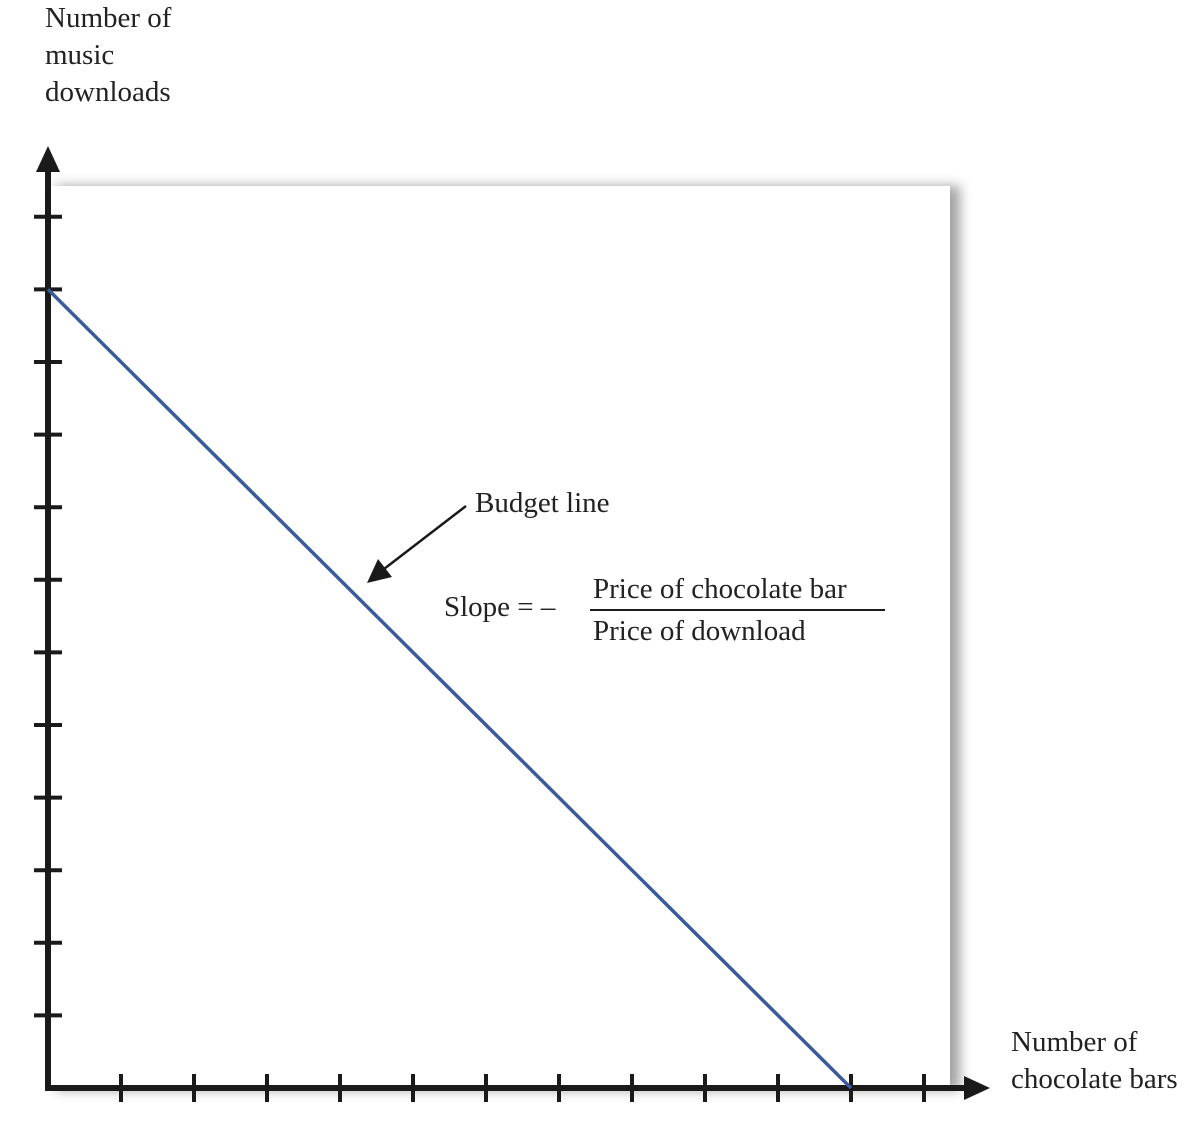 The image size is (1203, 1139). I want to click on x-axis-label: Number of chocolate bars, so click(1094, 1060).